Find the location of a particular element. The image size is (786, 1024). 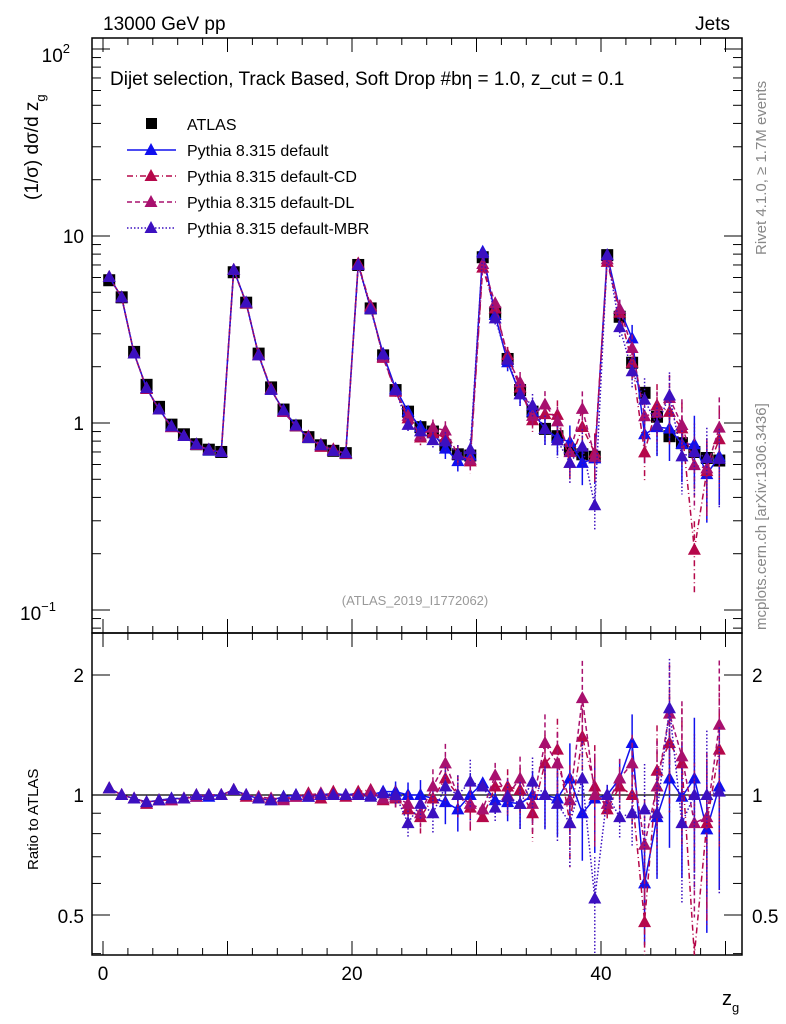

y-axis-label: (1/σ) dσ/d zg is located at coordinates (35, 147).